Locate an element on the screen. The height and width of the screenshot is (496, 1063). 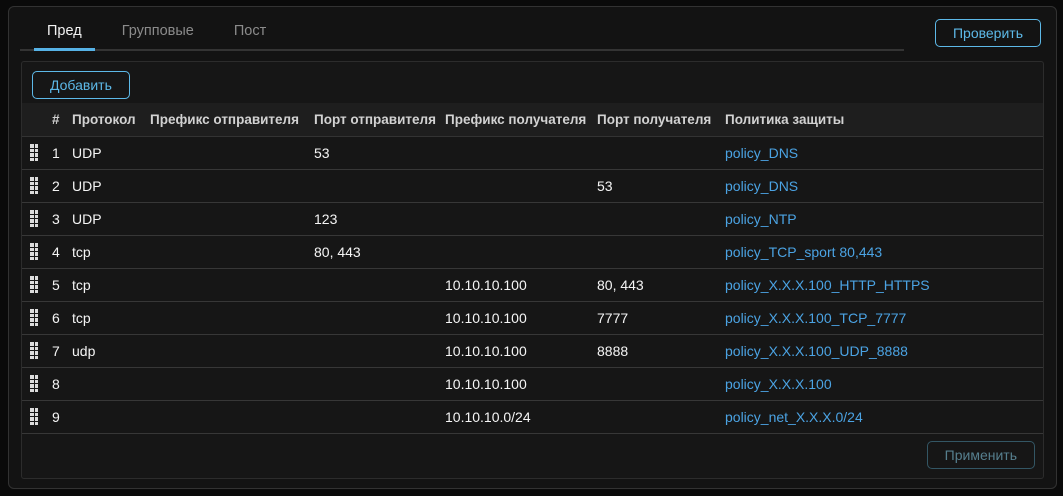
table-row: 8 10.10.10.100 policy_X.X.X.100 is located at coordinates (532, 384).